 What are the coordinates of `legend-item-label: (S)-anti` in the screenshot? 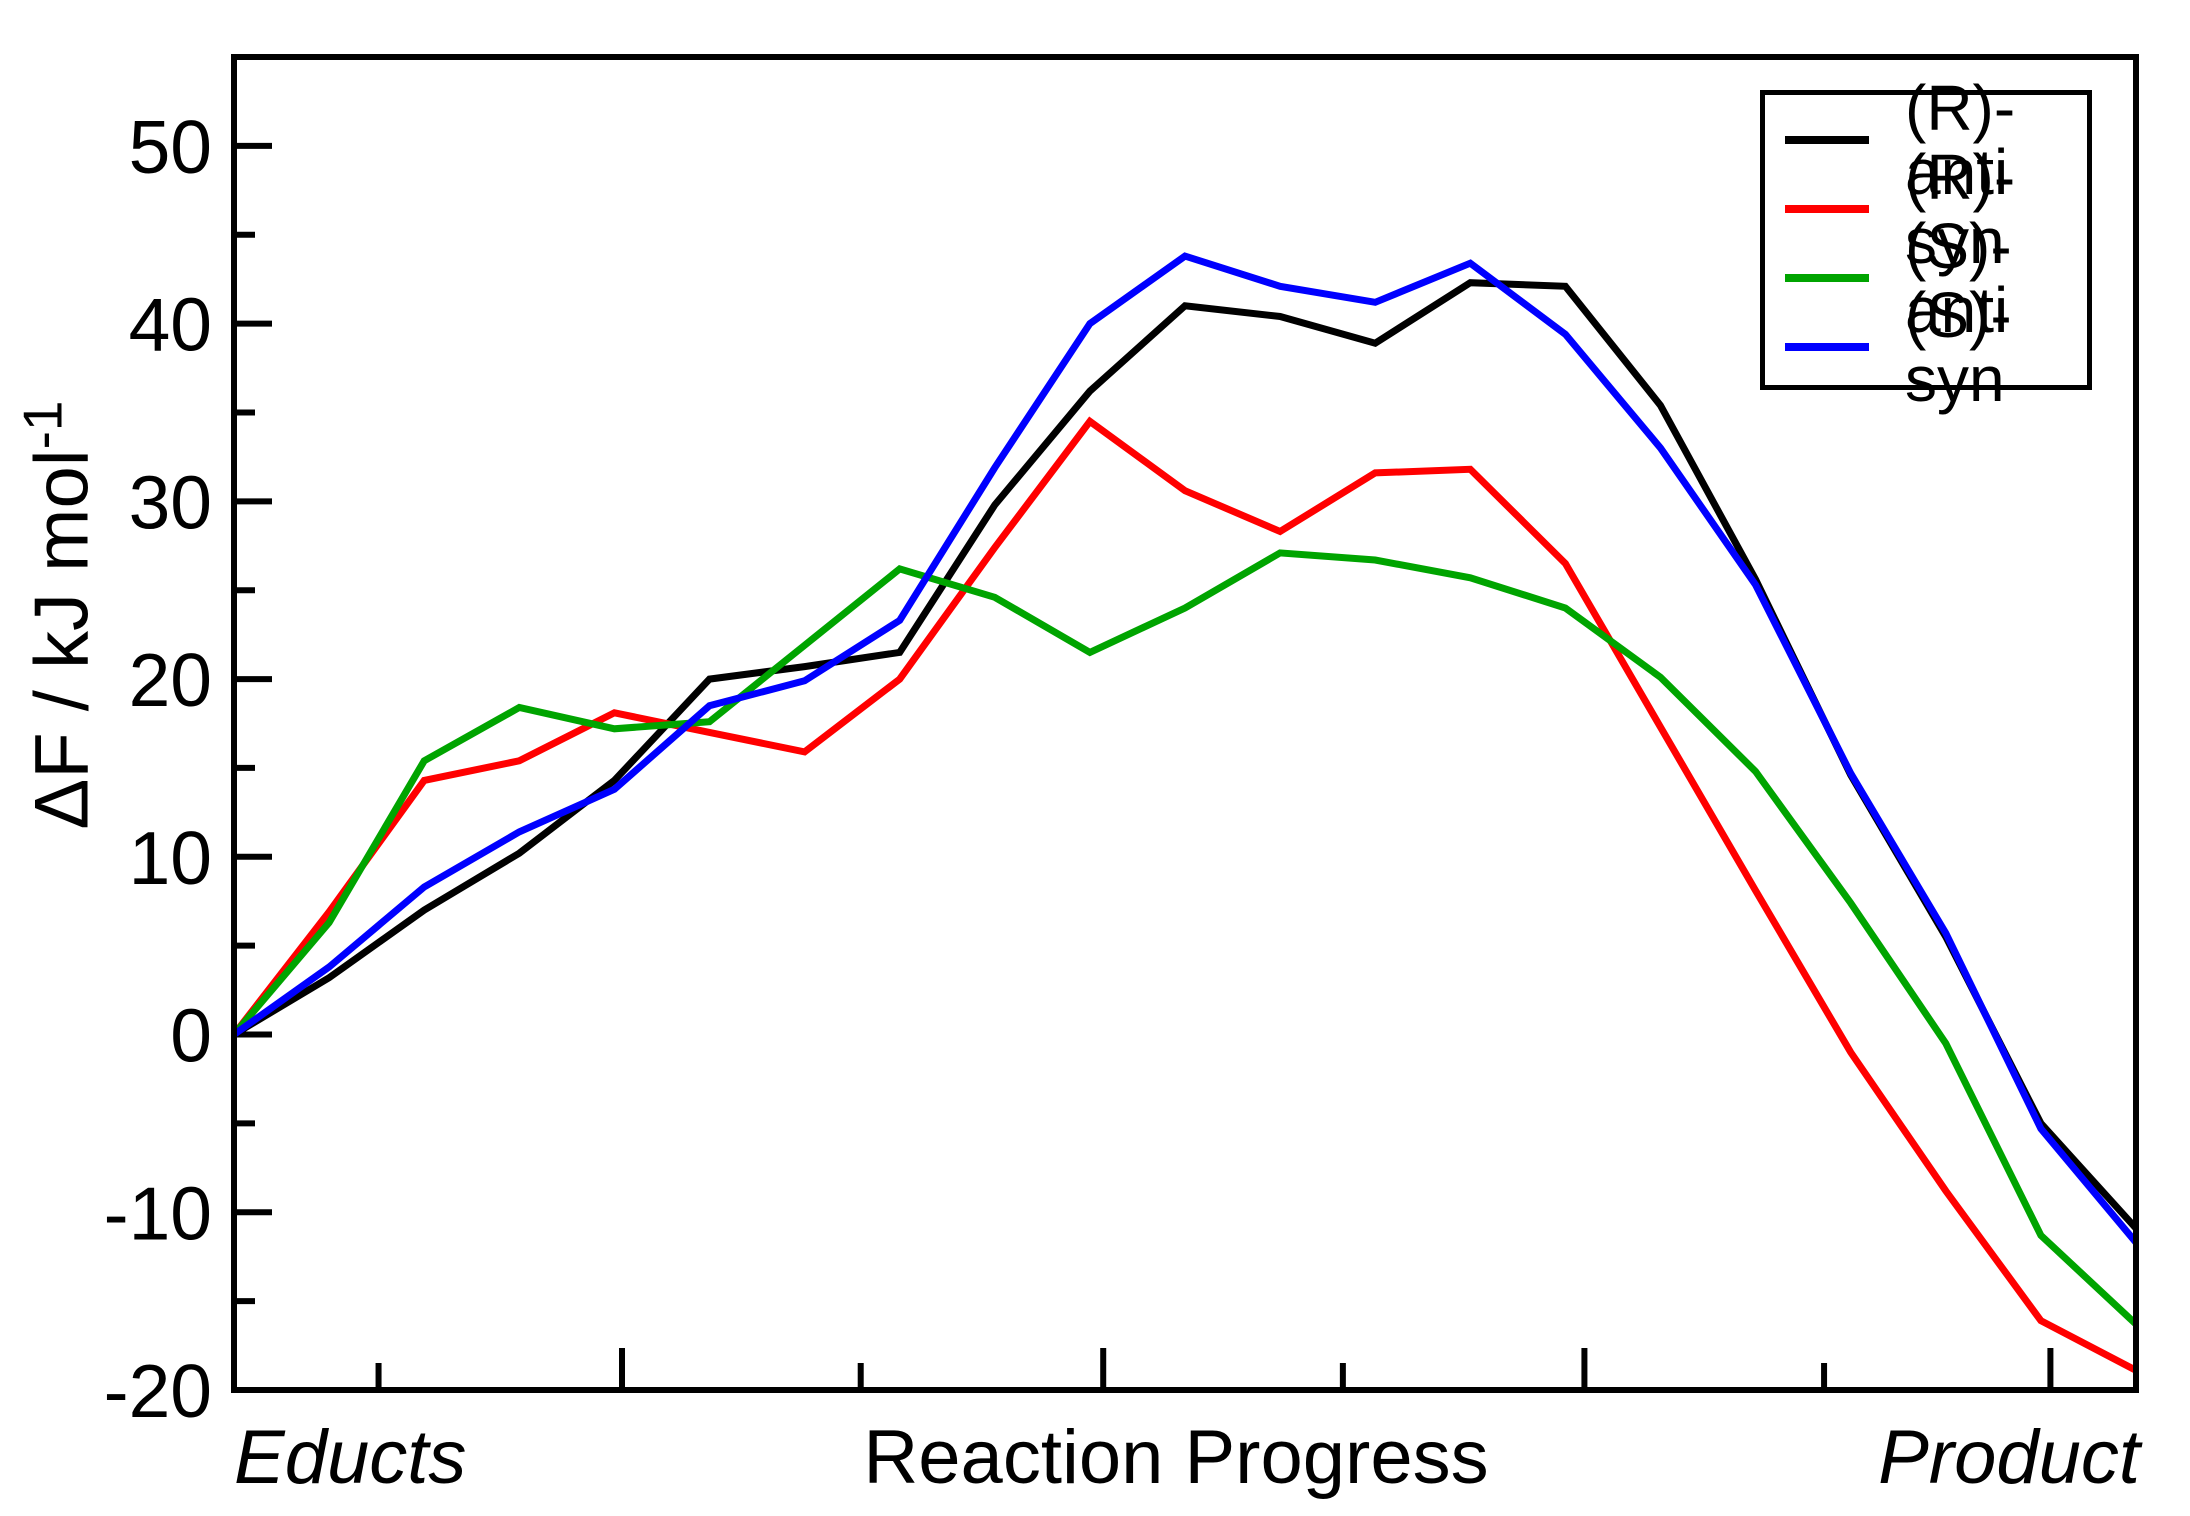 It's located at (1958, 277).